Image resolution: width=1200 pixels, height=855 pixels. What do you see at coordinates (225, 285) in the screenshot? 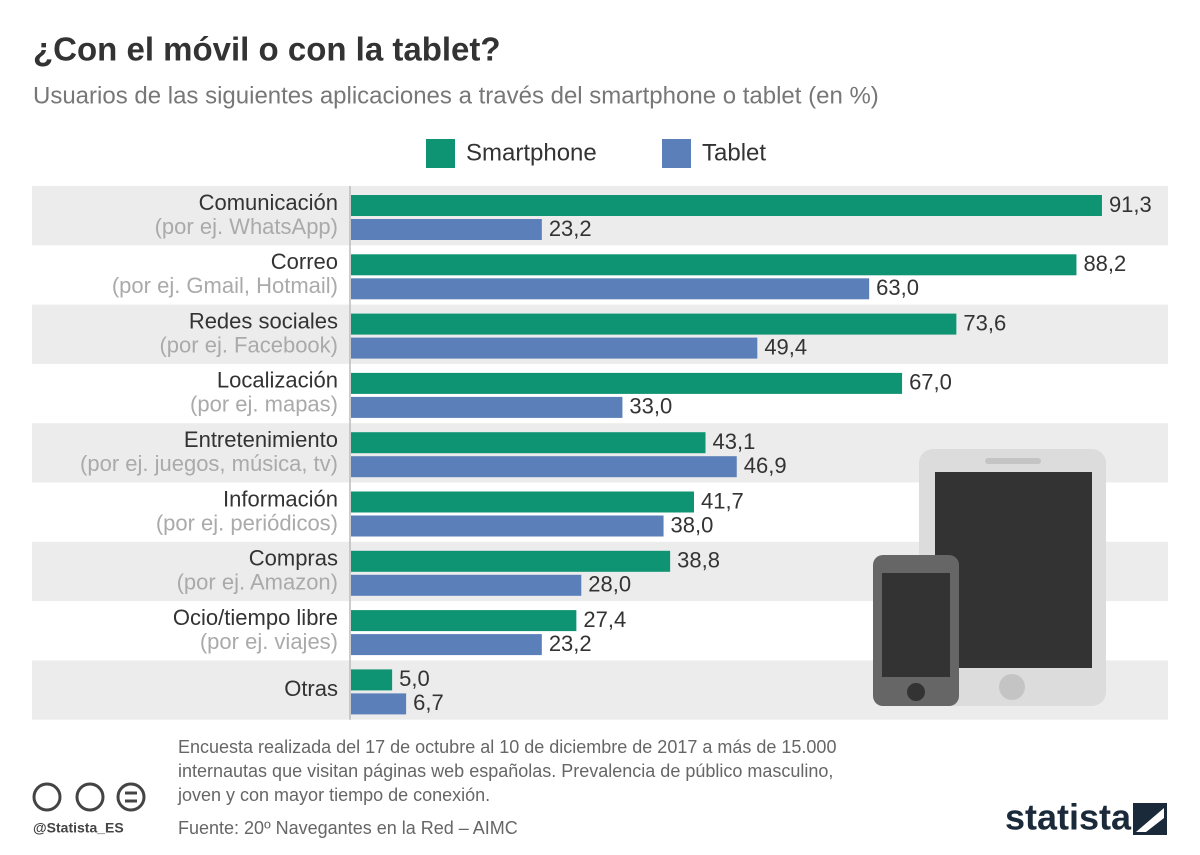
I see `category-sublabel: (por ej. Gmail, Hotmail)` at bounding box center [225, 285].